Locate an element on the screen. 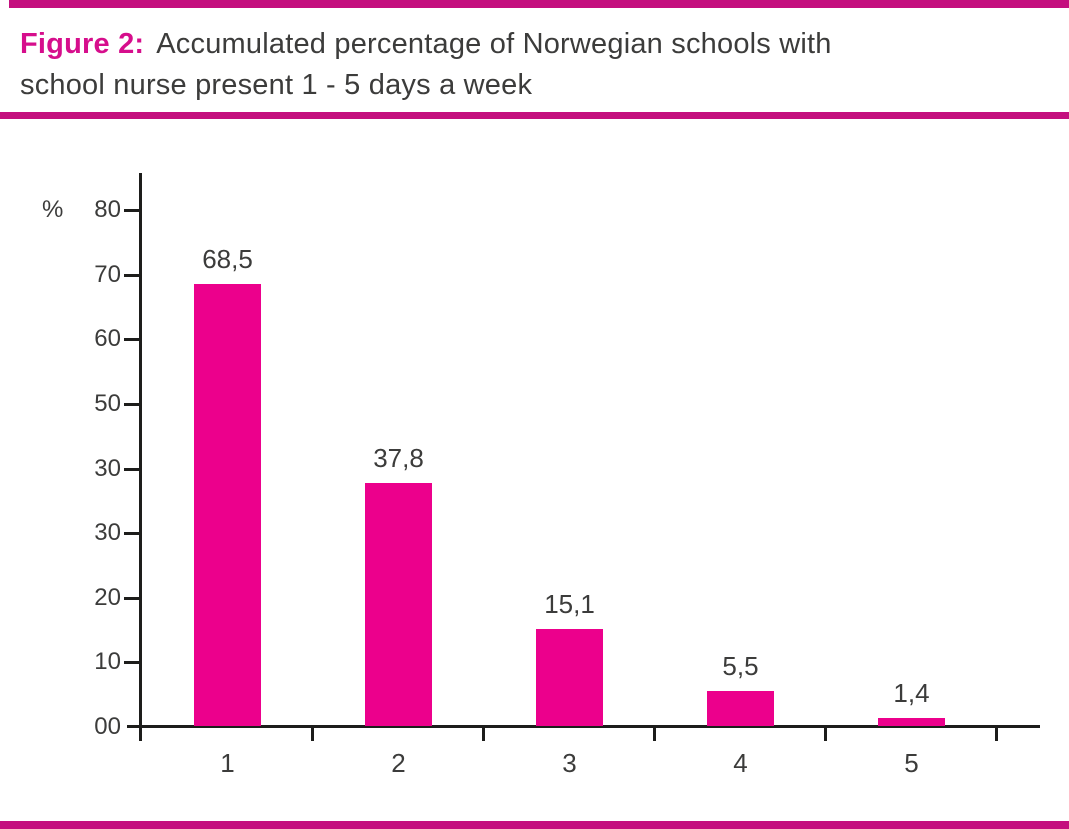 The width and height of the screenshot is (1069, 829). bottom-accent-rule is located at coordinates (534, 825).